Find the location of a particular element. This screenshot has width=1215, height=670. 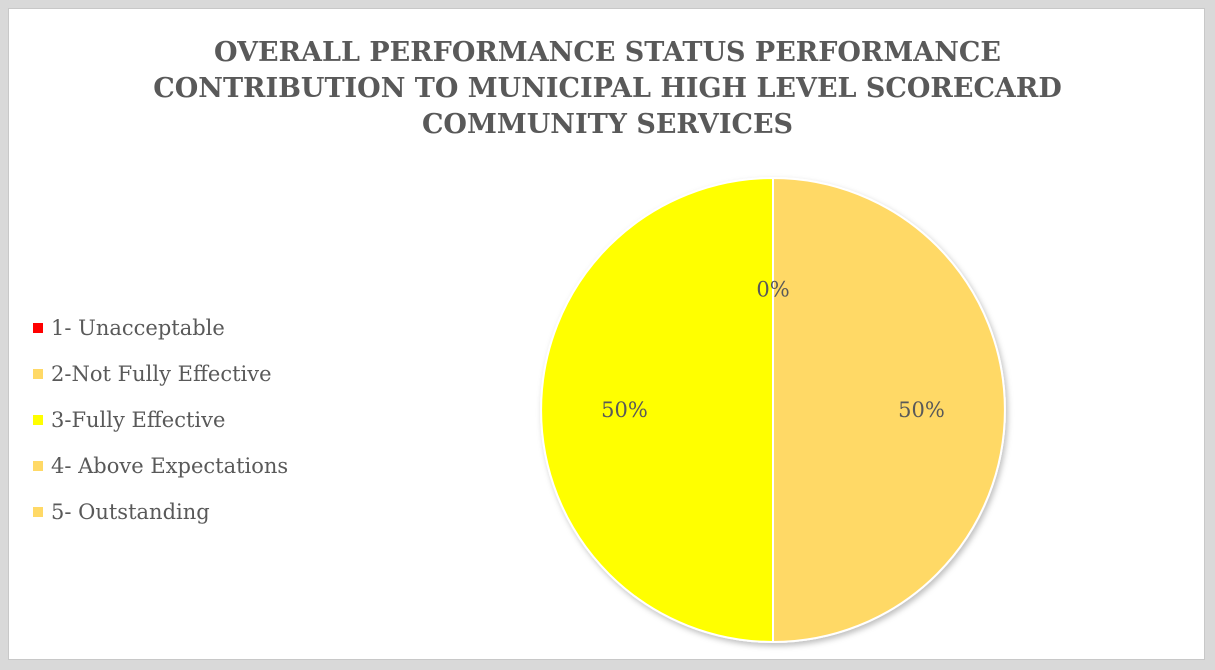

legend-item-fully-effective: 3-Fully Effective is located at coordinates (160, 420).